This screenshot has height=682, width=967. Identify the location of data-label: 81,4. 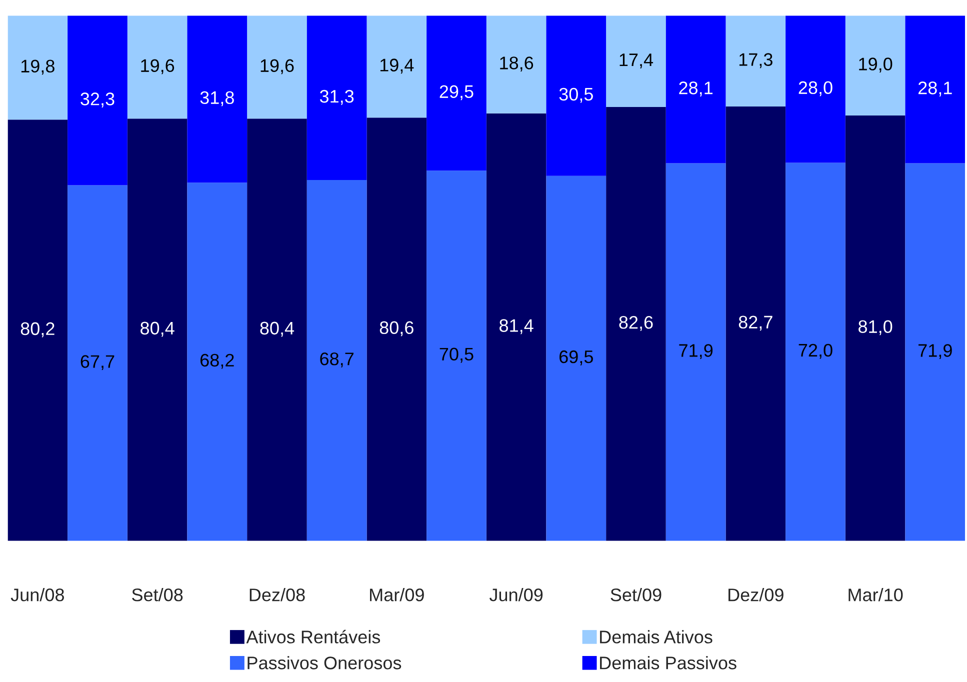
(517, 326).